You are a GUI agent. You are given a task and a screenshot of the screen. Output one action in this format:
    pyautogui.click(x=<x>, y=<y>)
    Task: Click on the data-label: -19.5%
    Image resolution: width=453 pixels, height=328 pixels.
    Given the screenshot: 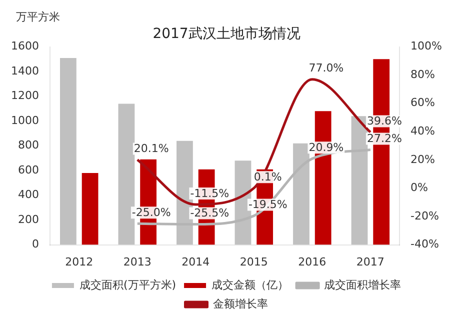 What is the action you would take?
    pyautogui.click(x=268, y=205)
    